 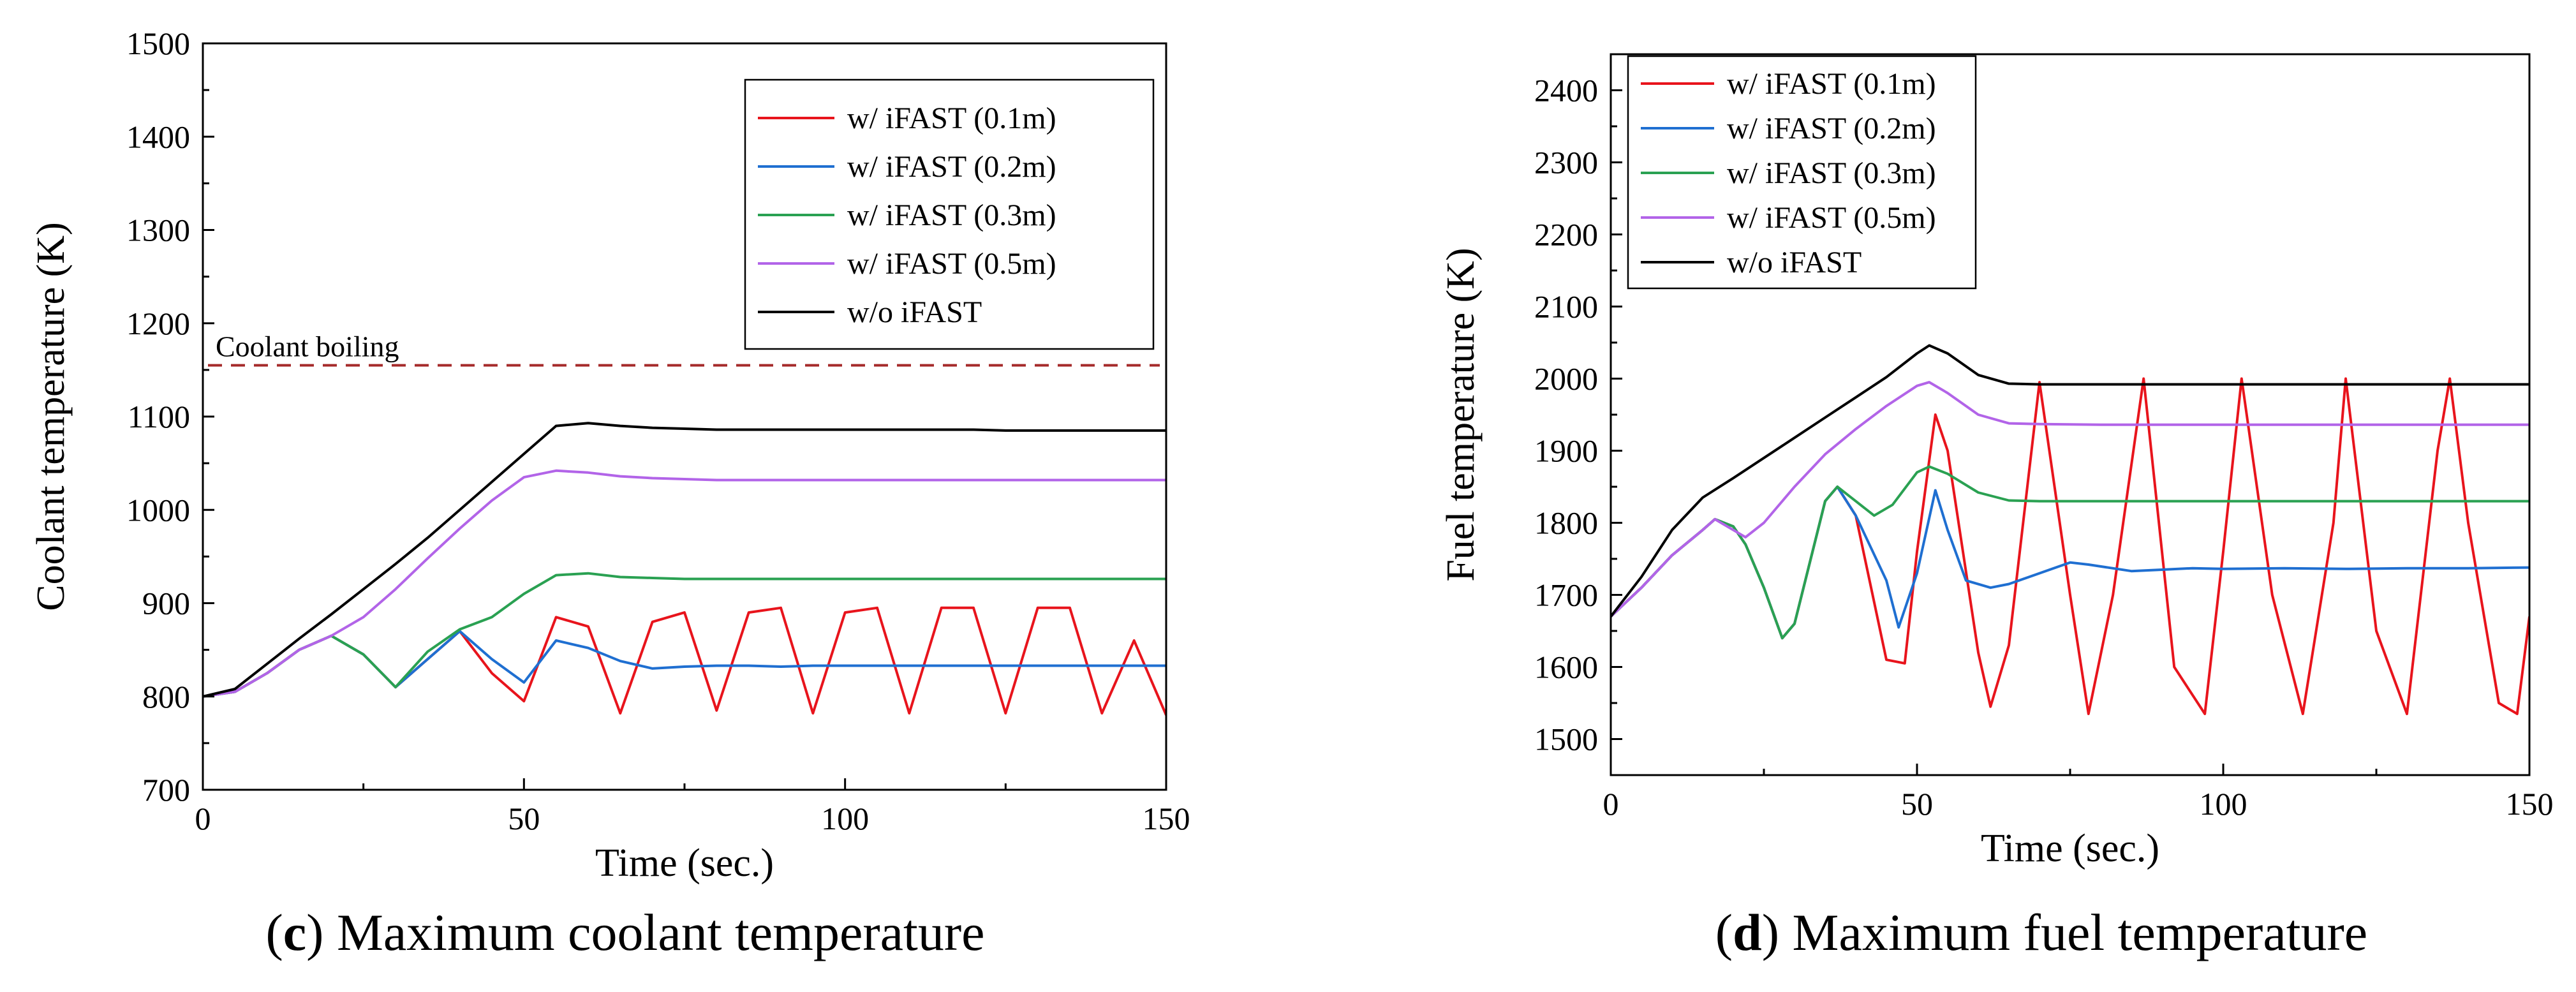 What do you see at coordinates (158, 323) in the screenshot?
I see `y-tick-label: 1200` at bounding box center [158, 323].